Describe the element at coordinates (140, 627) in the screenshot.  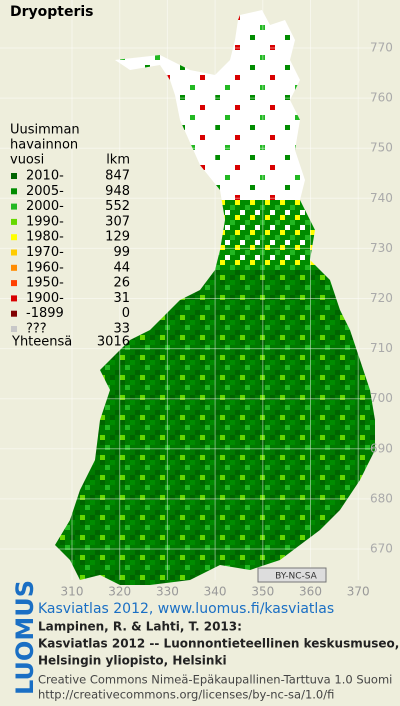
I see `citation: Lampinen, R. & Lahti, T. 2013:` at that location.